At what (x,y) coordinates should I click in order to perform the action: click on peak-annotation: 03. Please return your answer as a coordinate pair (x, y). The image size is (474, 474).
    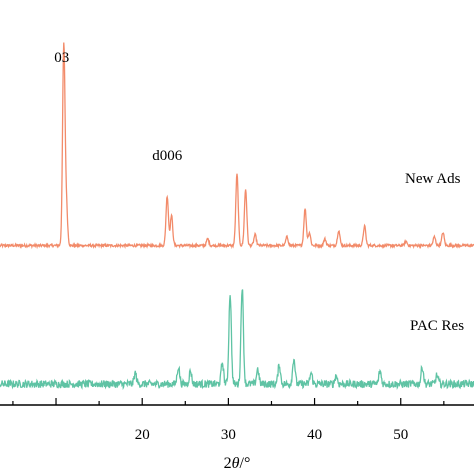
    Looking at the image, I should click on (61, 58).